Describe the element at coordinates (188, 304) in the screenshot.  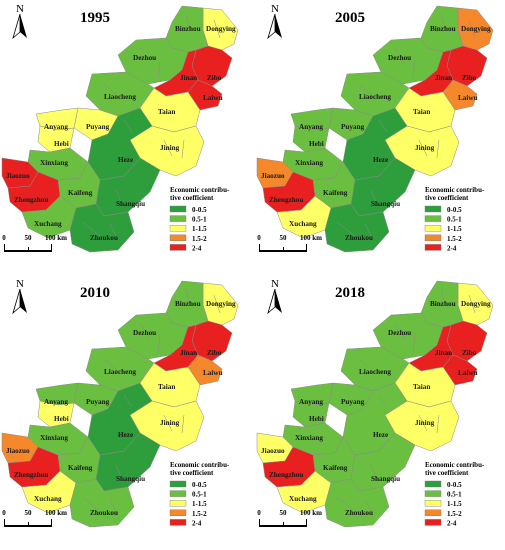
I see `city-label-binzhou: Binzhou` at that location.